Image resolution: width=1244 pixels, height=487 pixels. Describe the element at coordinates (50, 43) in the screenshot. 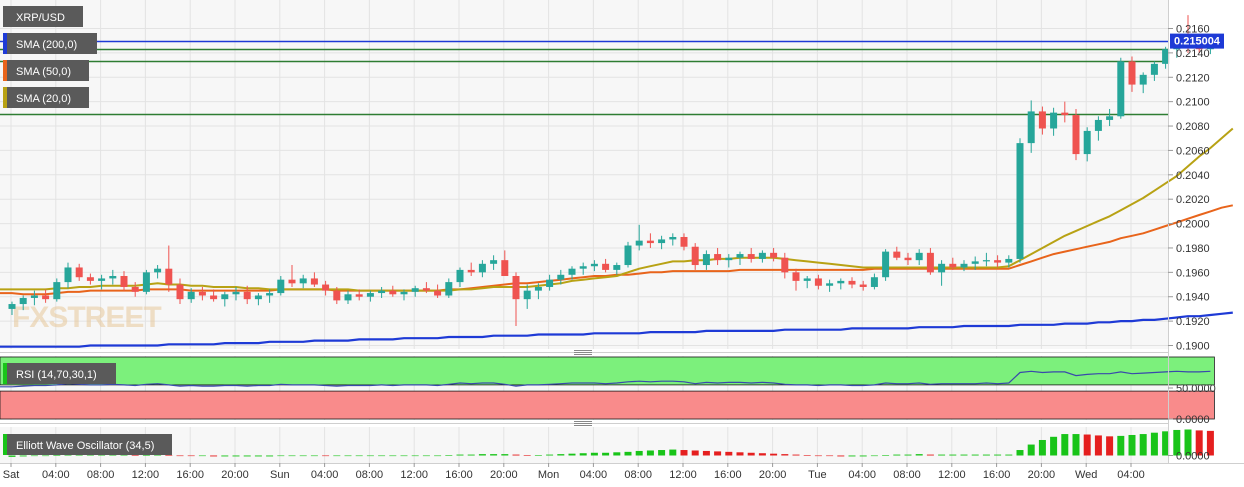

I see `legend-sma200: SMA (200,0)` at that location.